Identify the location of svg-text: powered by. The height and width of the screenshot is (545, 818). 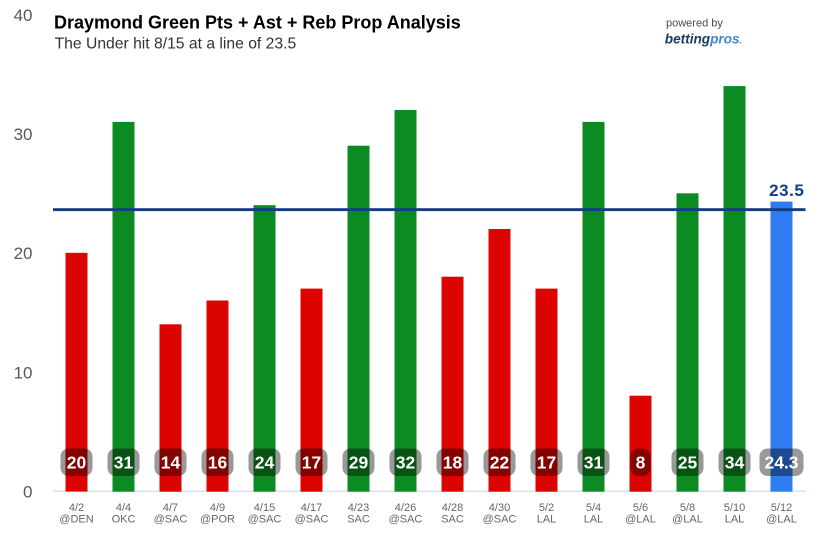
(694, 24).